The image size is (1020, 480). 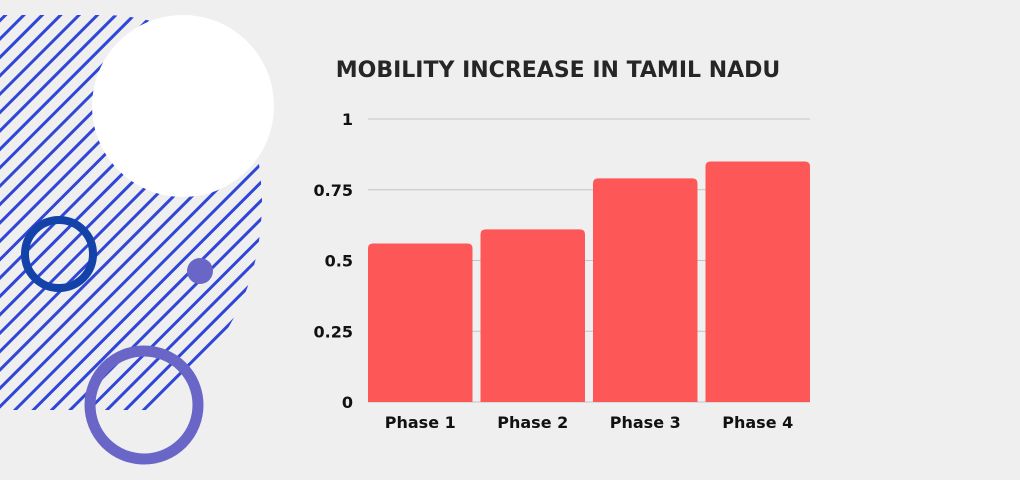 What do you see at coordinates (347, 402) in the screenshot?
I see `y-tick-label: 0` at bounding box center [347, 402].